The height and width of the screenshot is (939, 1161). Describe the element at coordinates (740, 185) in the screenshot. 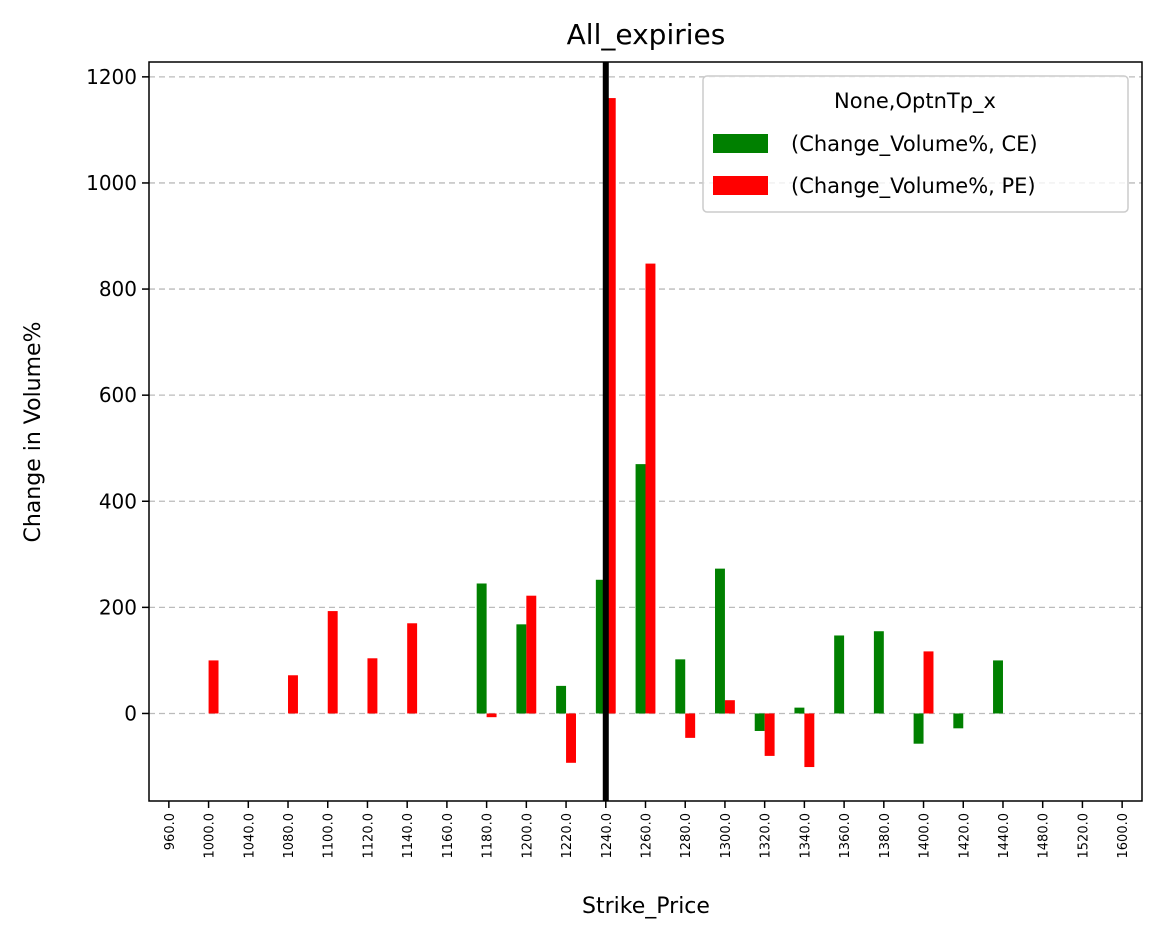

I see `legend-swatch-pe` at that location.